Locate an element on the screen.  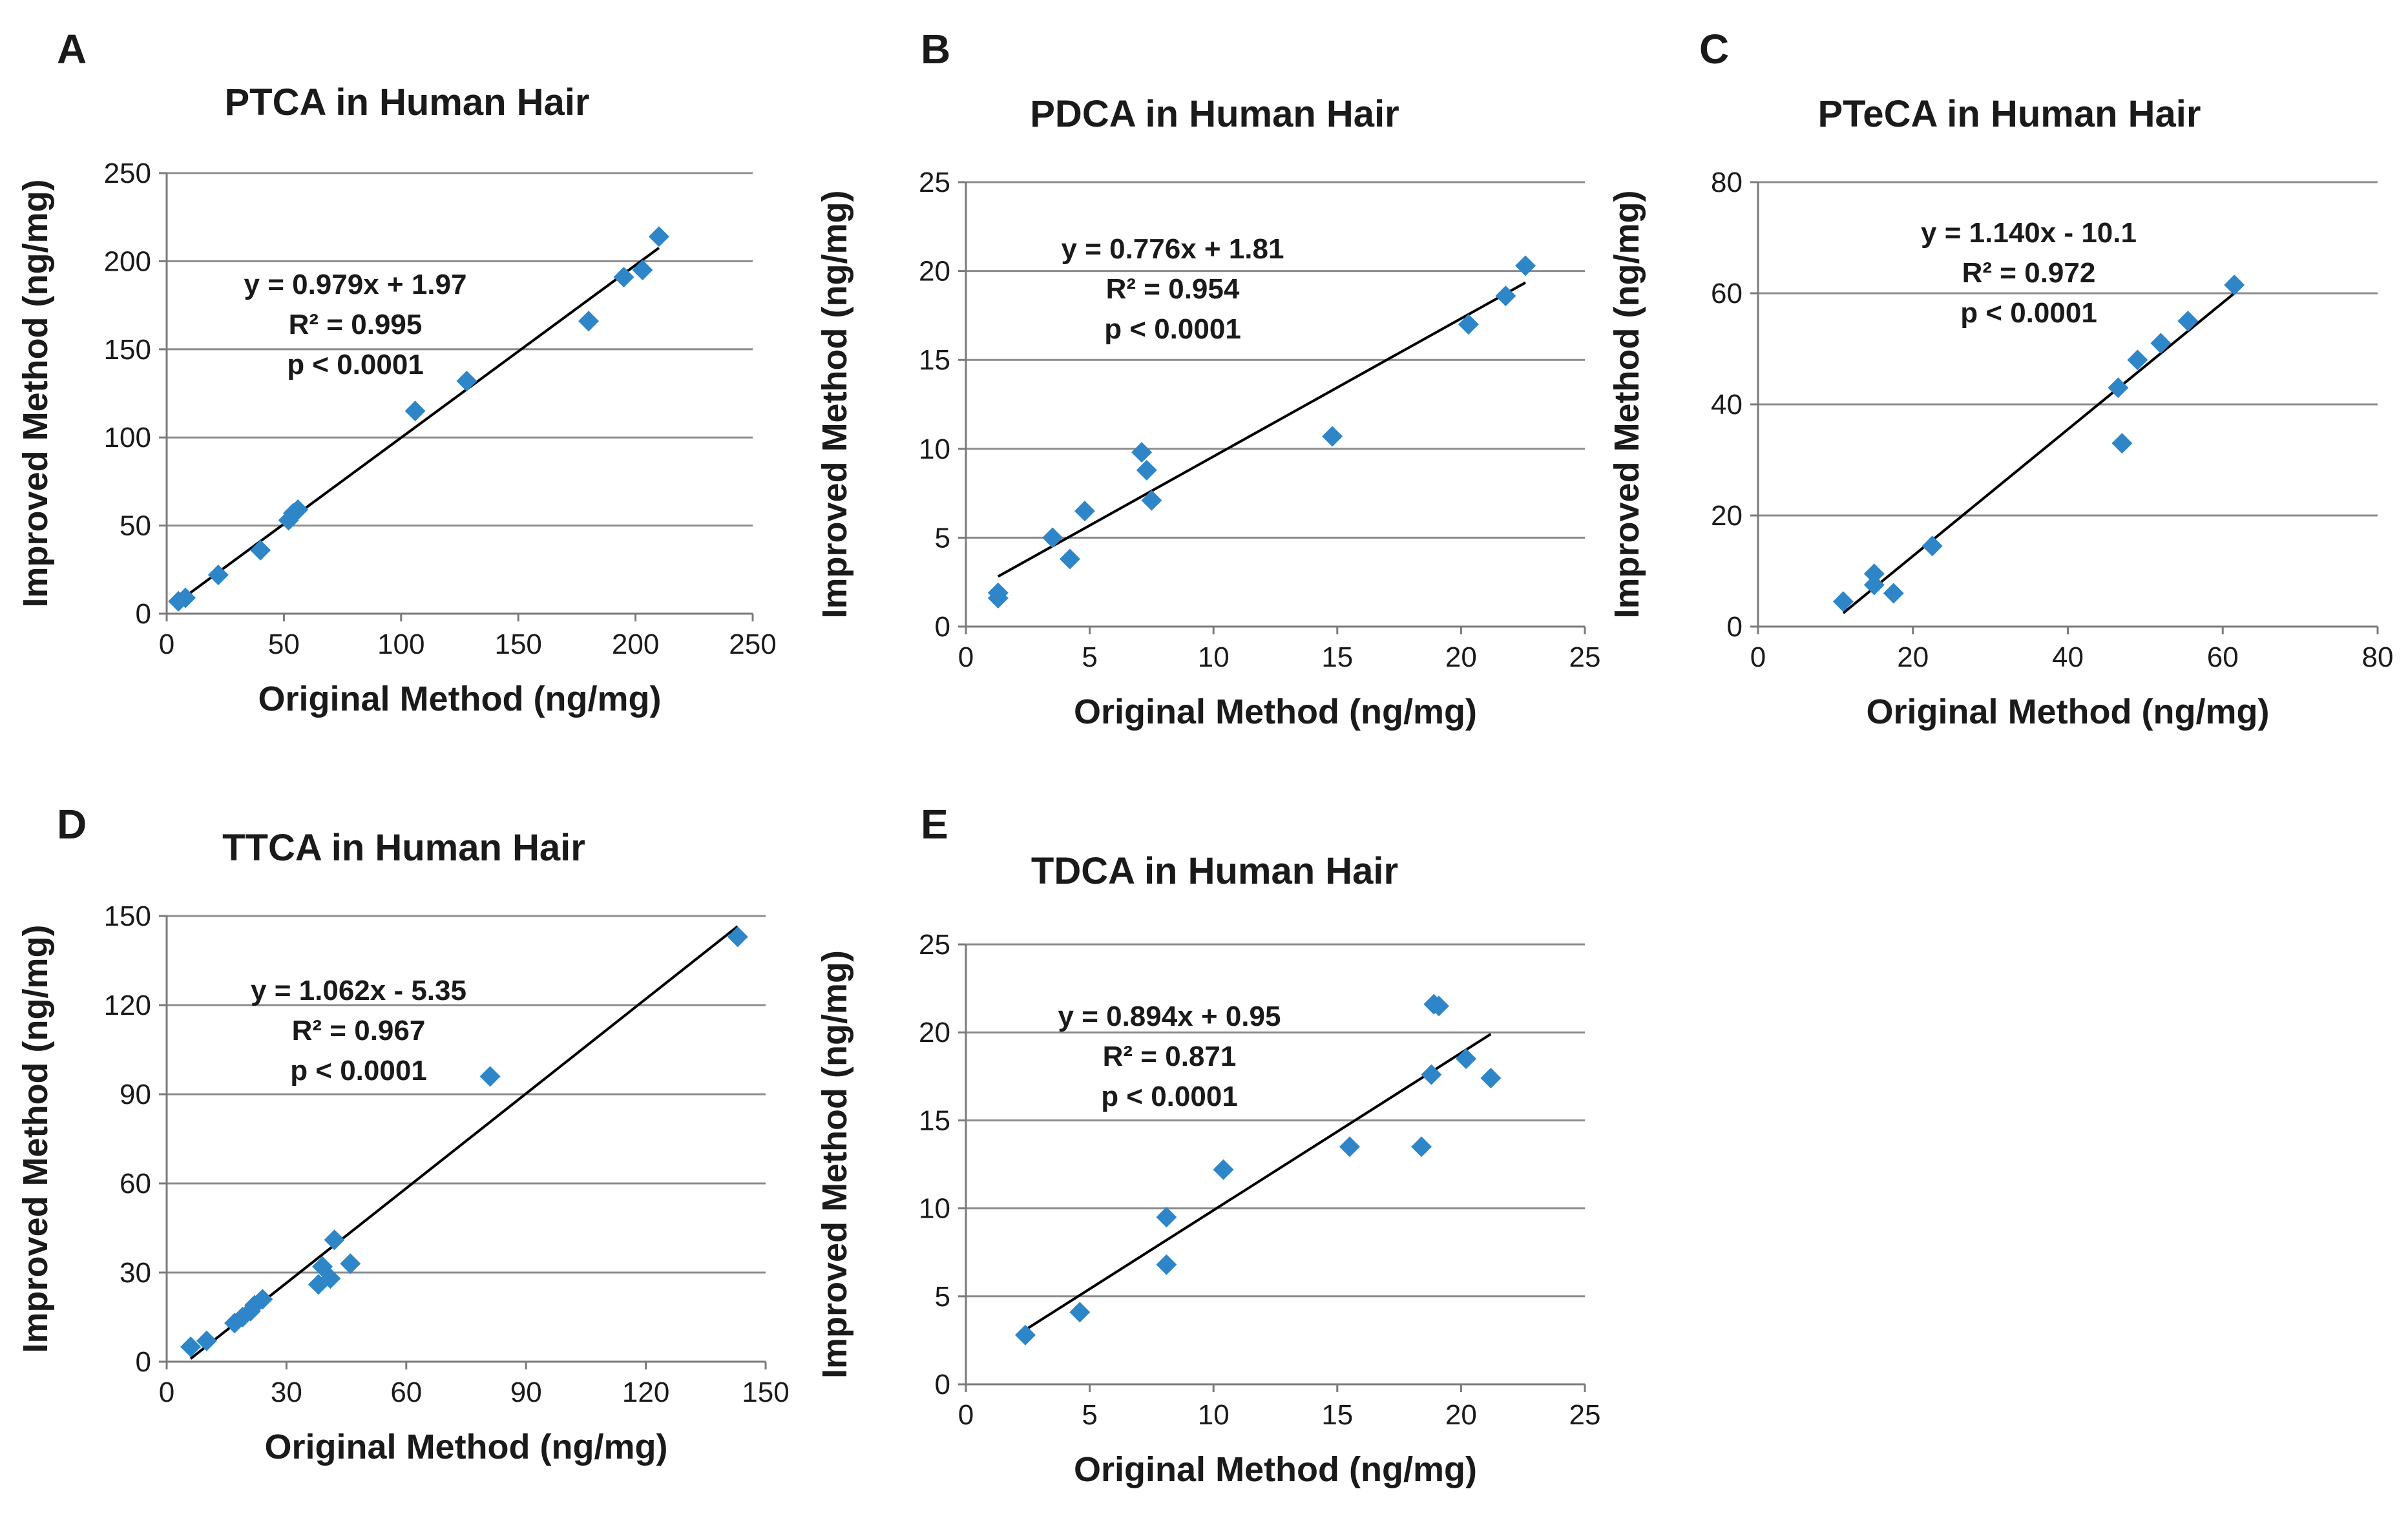
x-tick-label: 0 is located at coordinates (966, 1415).